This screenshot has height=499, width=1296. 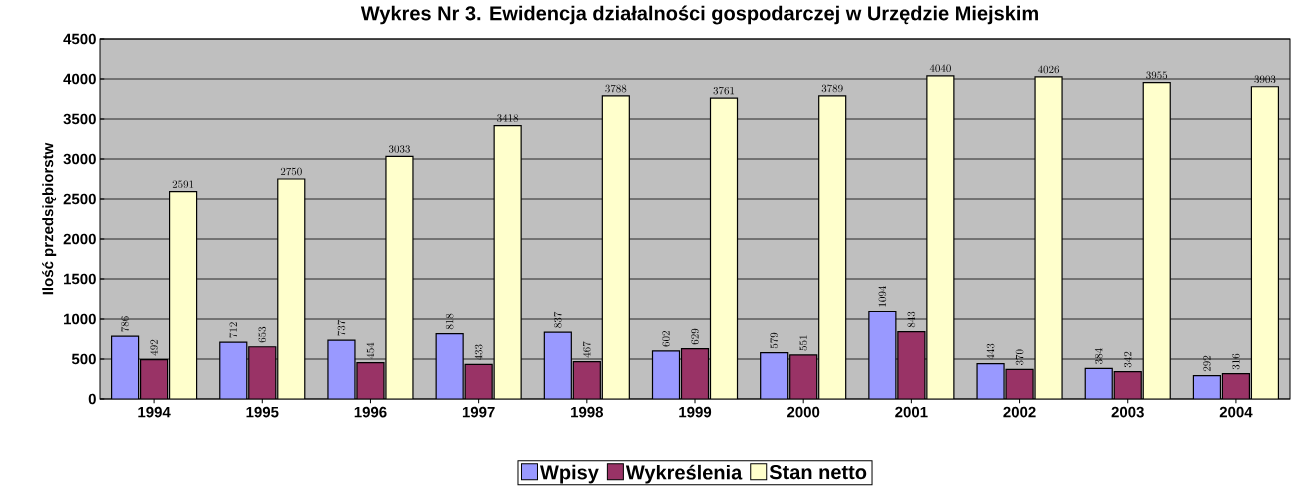 What do you see at coordinates (832, 88) in the screenshot?
I see `data-label: 3789` at bounding box center [832, 88].